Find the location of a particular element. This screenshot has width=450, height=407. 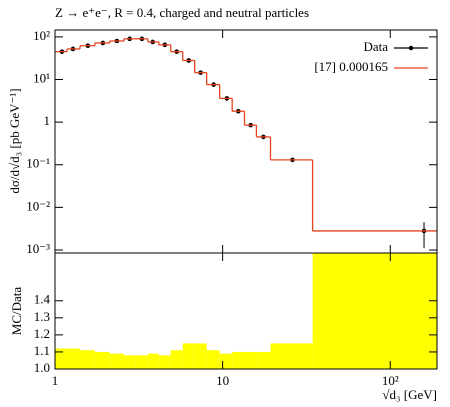

y-tick-label: 10⁻² is located at coordinates (38, 205).